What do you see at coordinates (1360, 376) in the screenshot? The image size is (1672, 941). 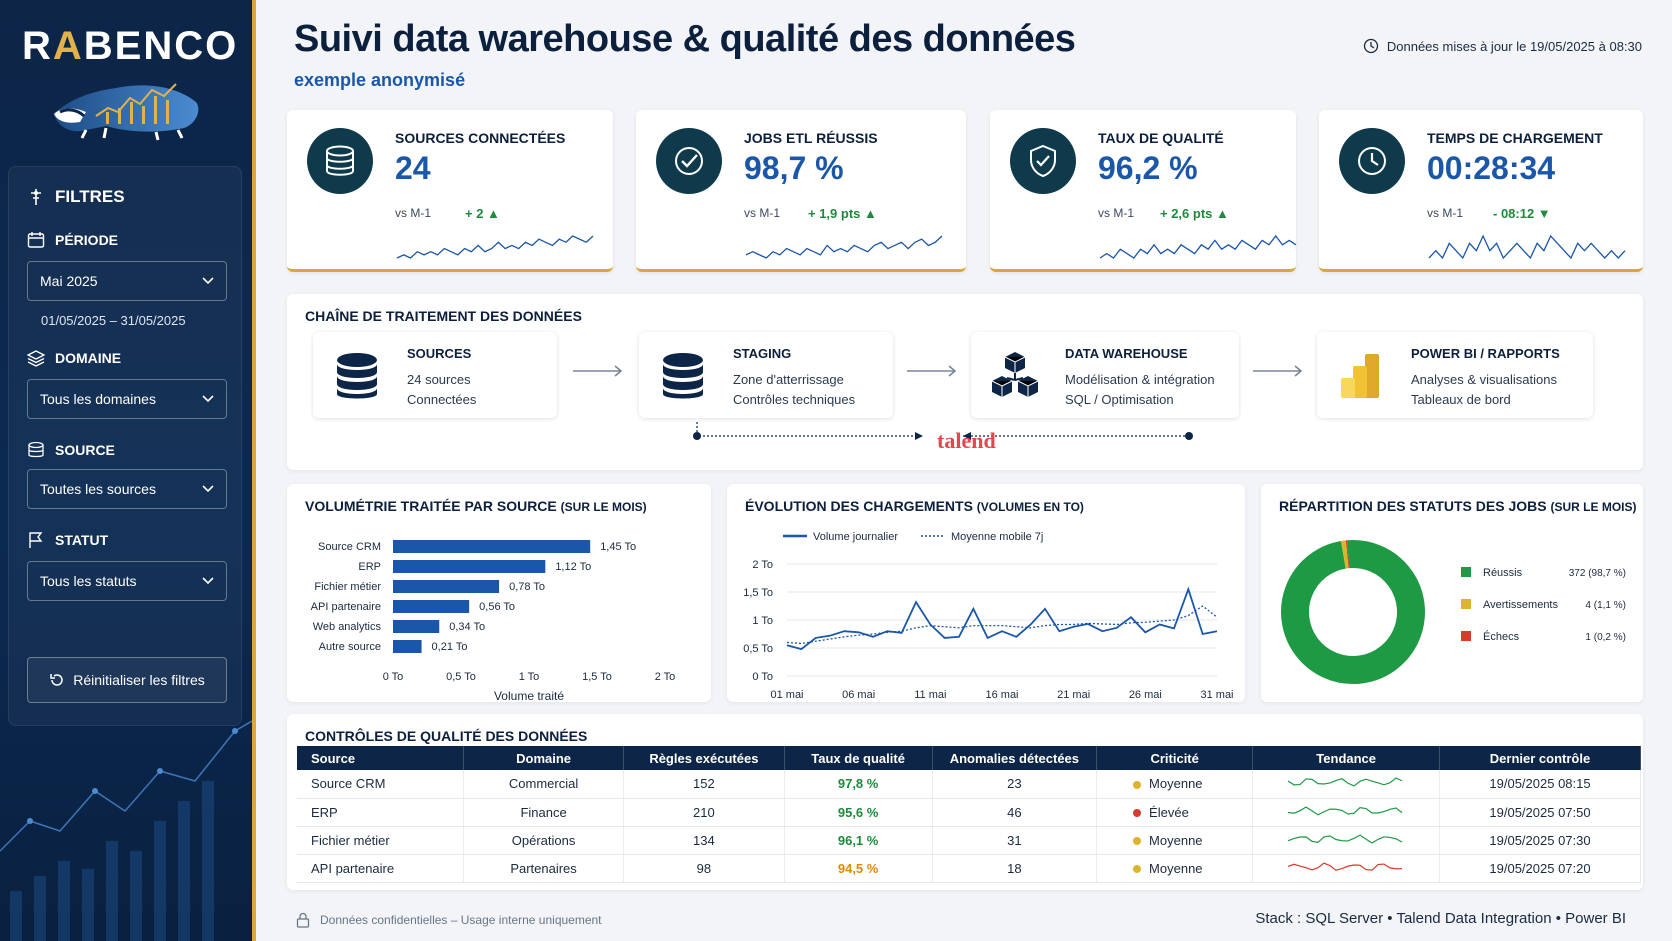 I see `powerbi-icon` at bounding box center [1360, 376].